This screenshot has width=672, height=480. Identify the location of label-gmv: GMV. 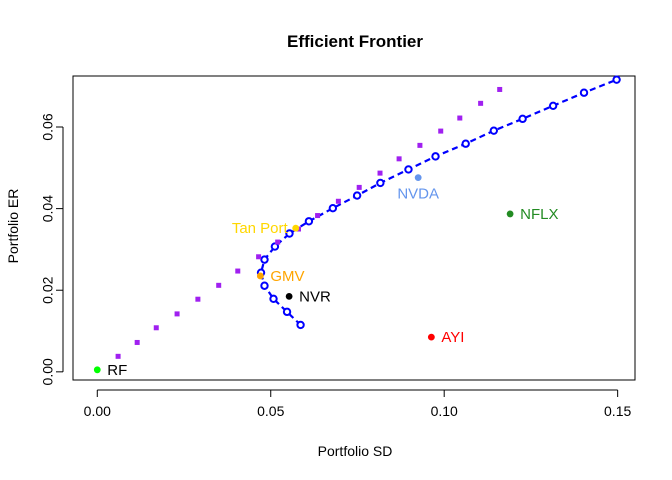
(287, 276).